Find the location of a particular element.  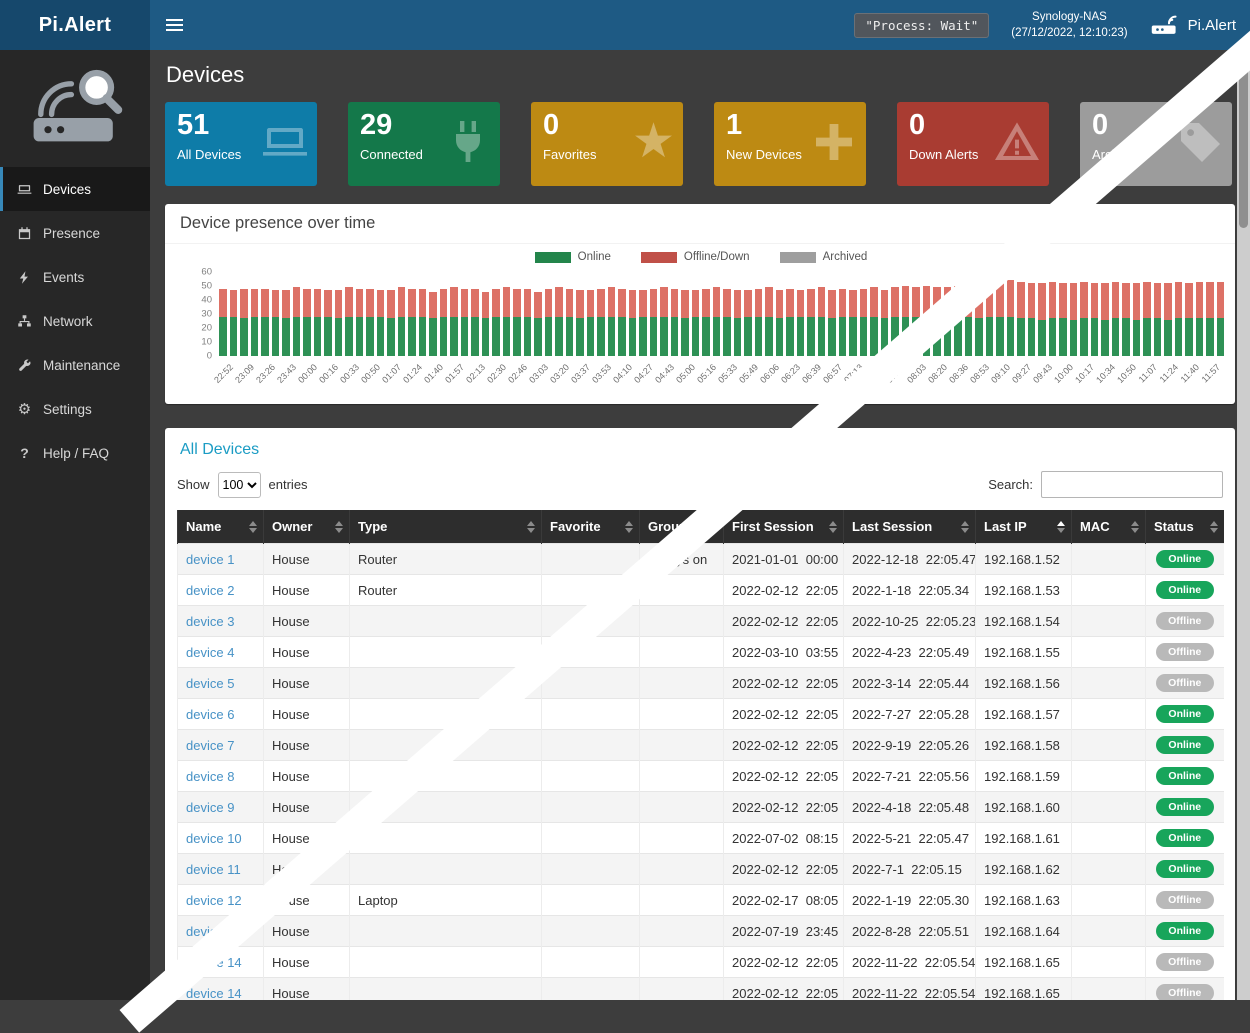

calendar-icon is located at coordinates (24, 233).